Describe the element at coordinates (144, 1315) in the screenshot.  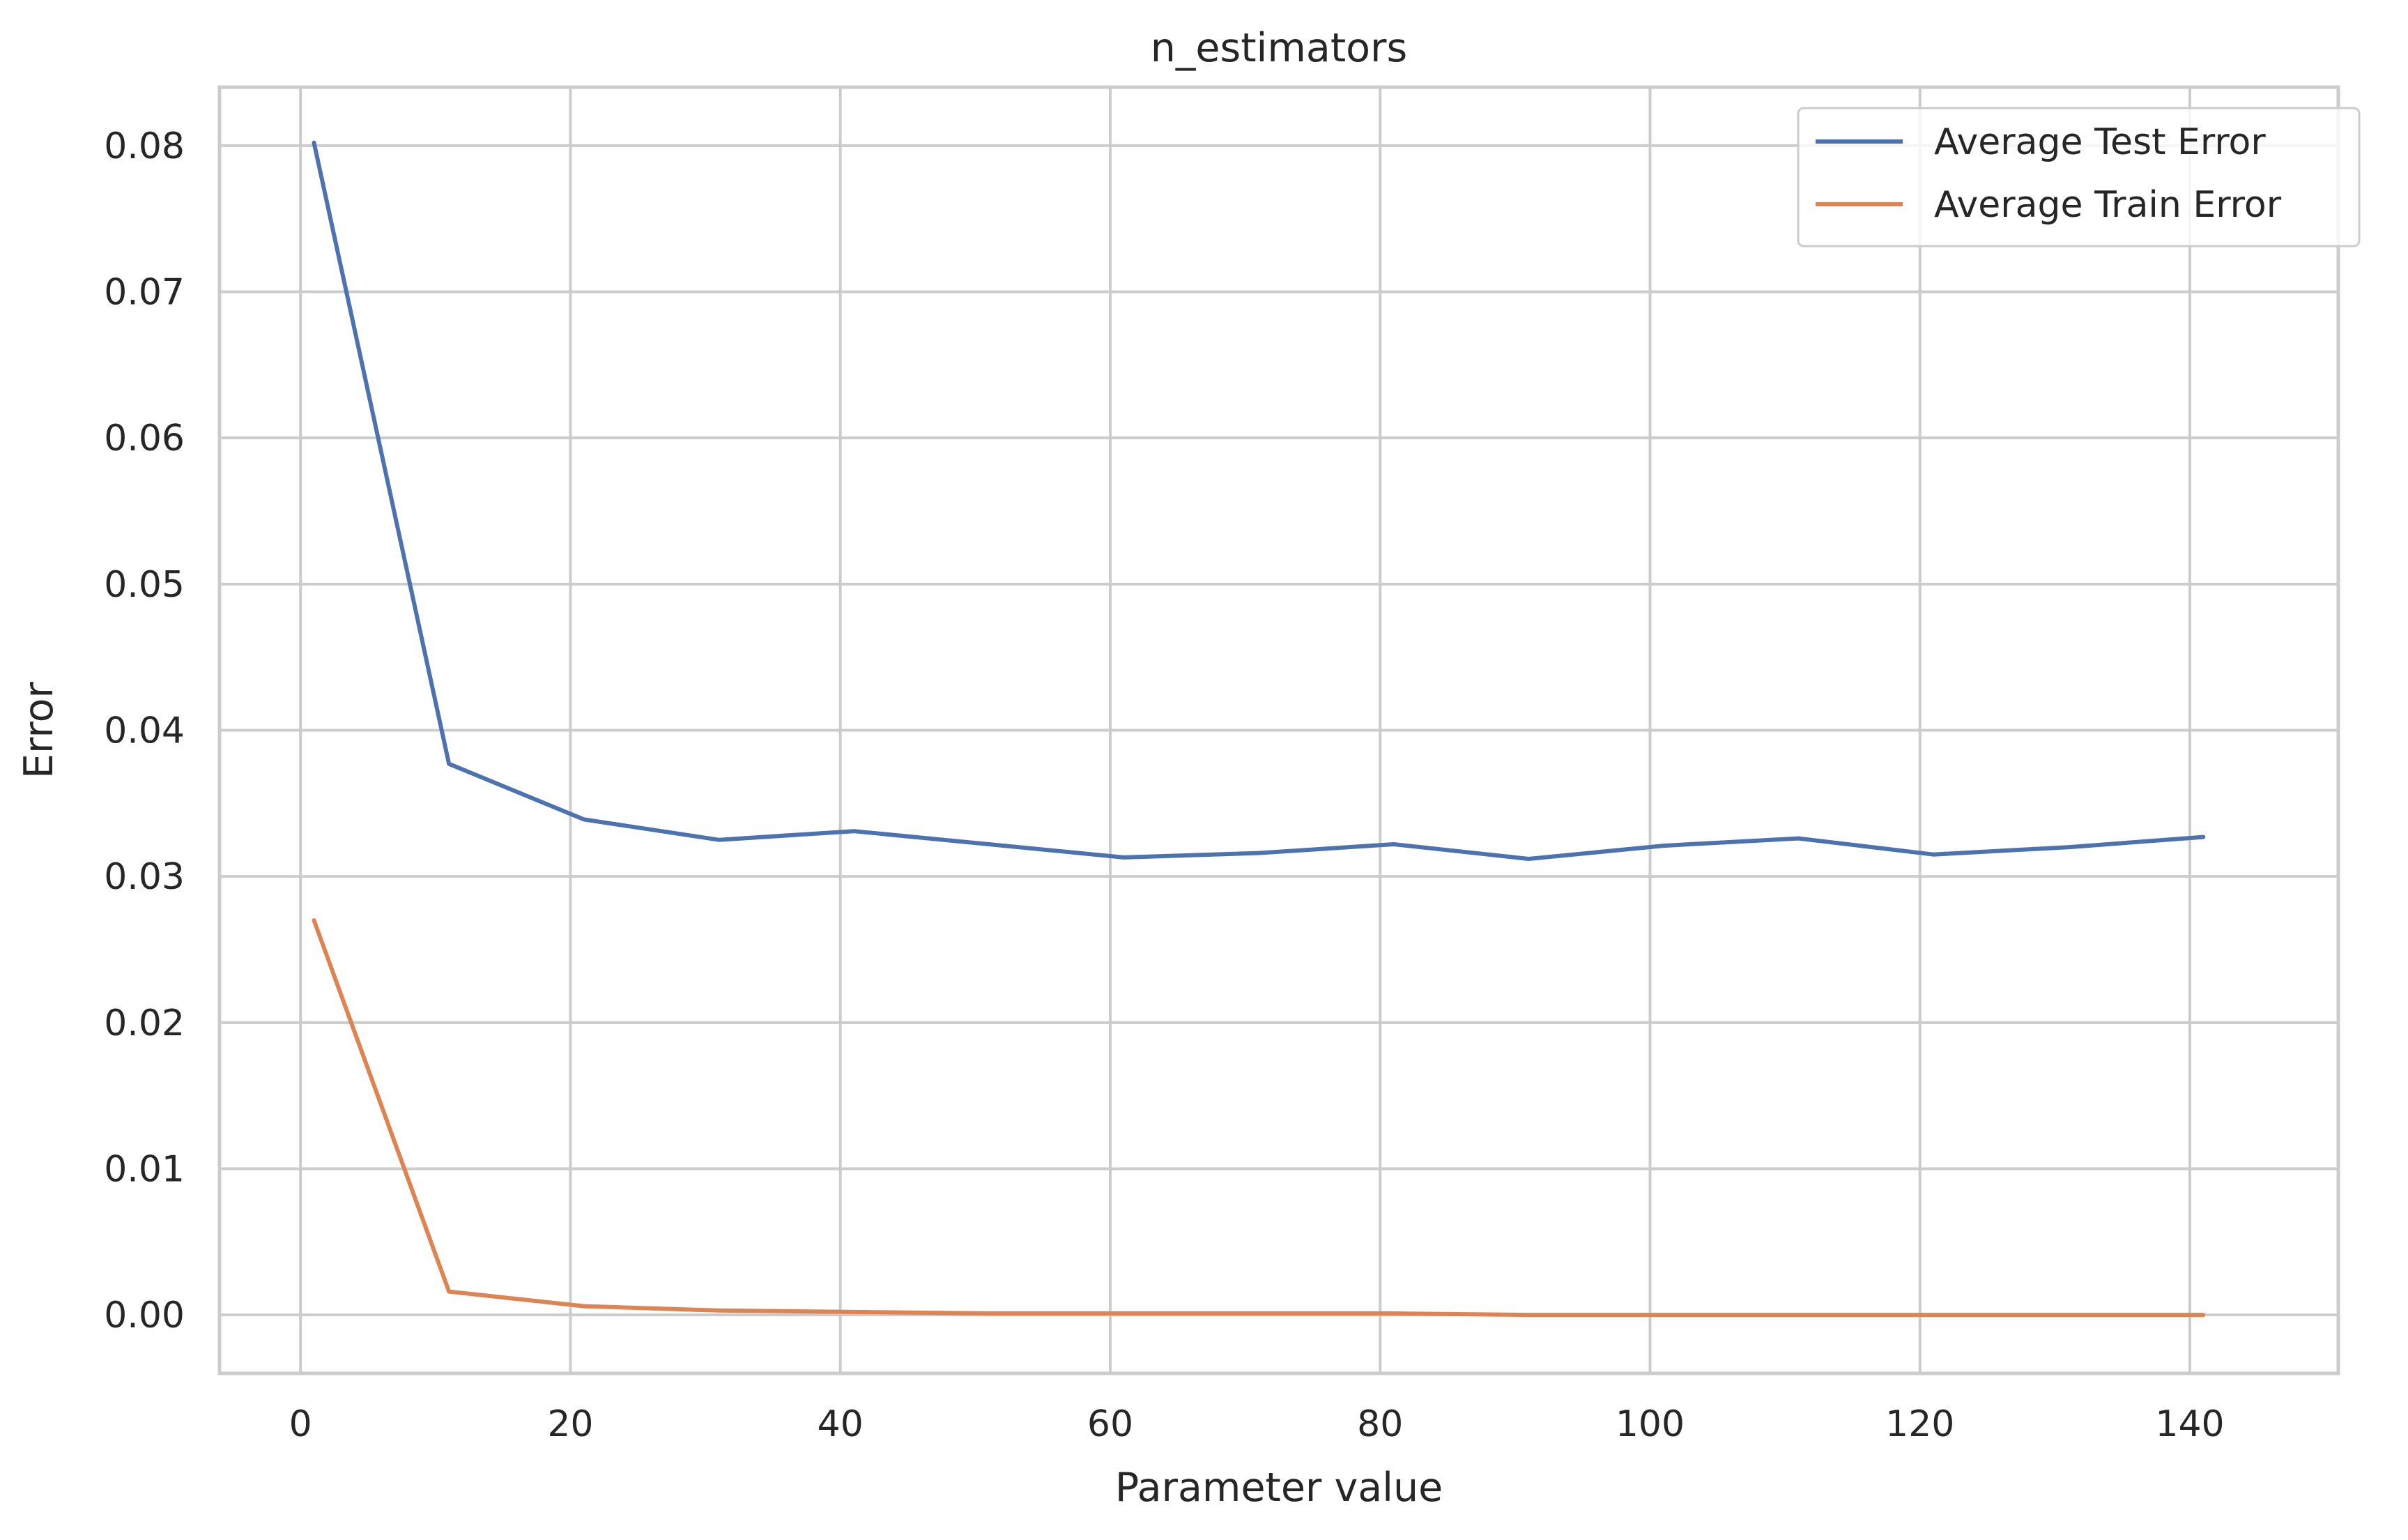
I see `y-tick-label: 0.00` at that location.